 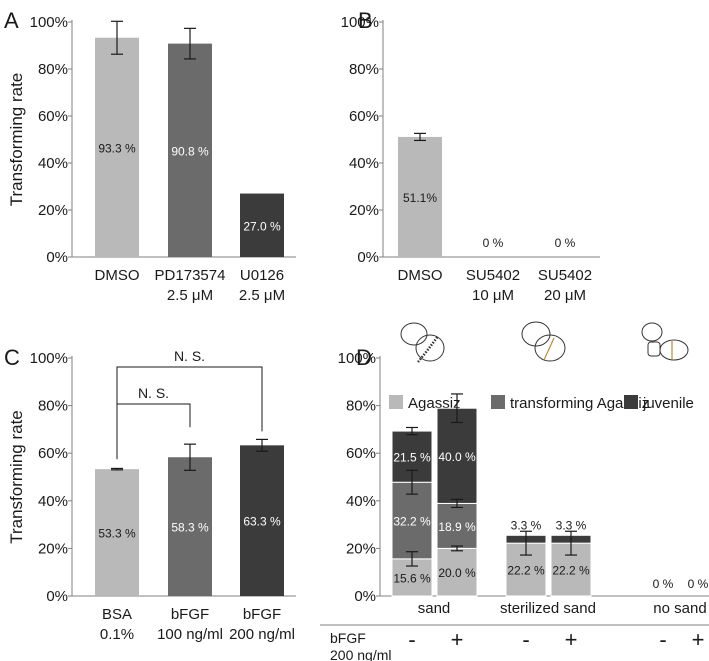 I want to click on x-category-label: 100 ng/ml, so click(x=190, y=634).